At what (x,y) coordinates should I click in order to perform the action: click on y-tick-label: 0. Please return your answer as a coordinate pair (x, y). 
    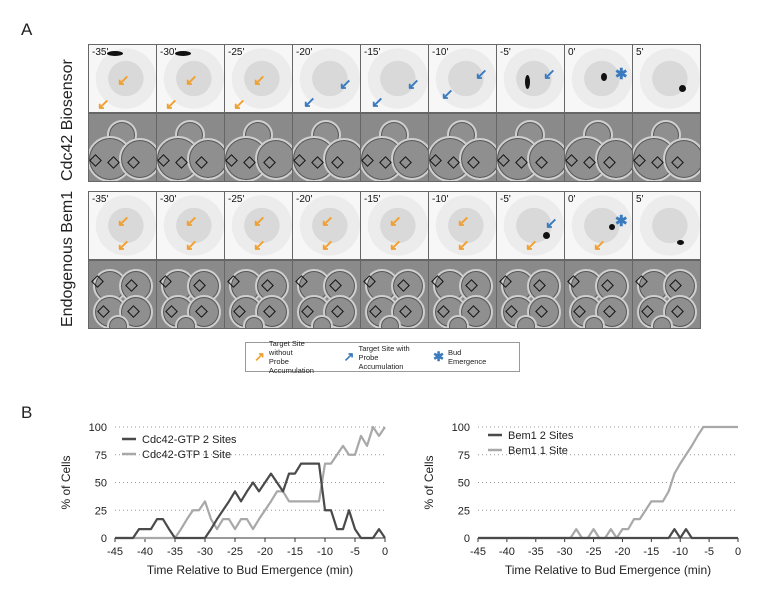
    Looking at the image, I should click on (467, 539).